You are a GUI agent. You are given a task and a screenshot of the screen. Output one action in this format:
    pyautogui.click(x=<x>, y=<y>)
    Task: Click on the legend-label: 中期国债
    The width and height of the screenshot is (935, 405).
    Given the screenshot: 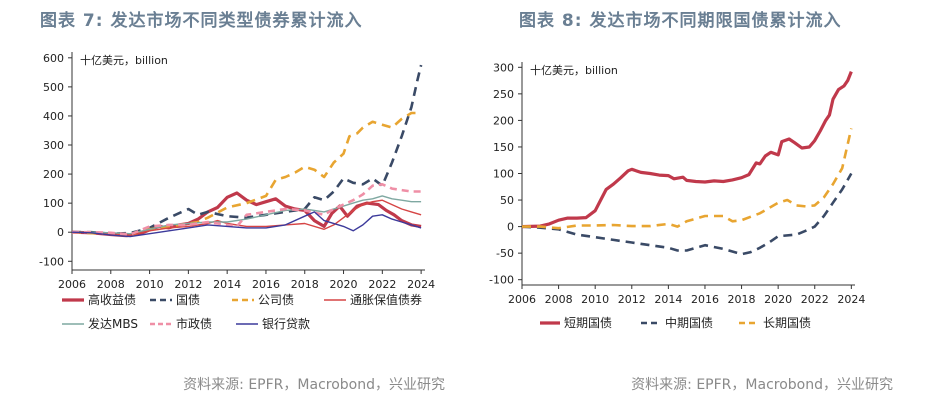 What is the action you would take?
    pyautogui.click(x=689, y=322)
    